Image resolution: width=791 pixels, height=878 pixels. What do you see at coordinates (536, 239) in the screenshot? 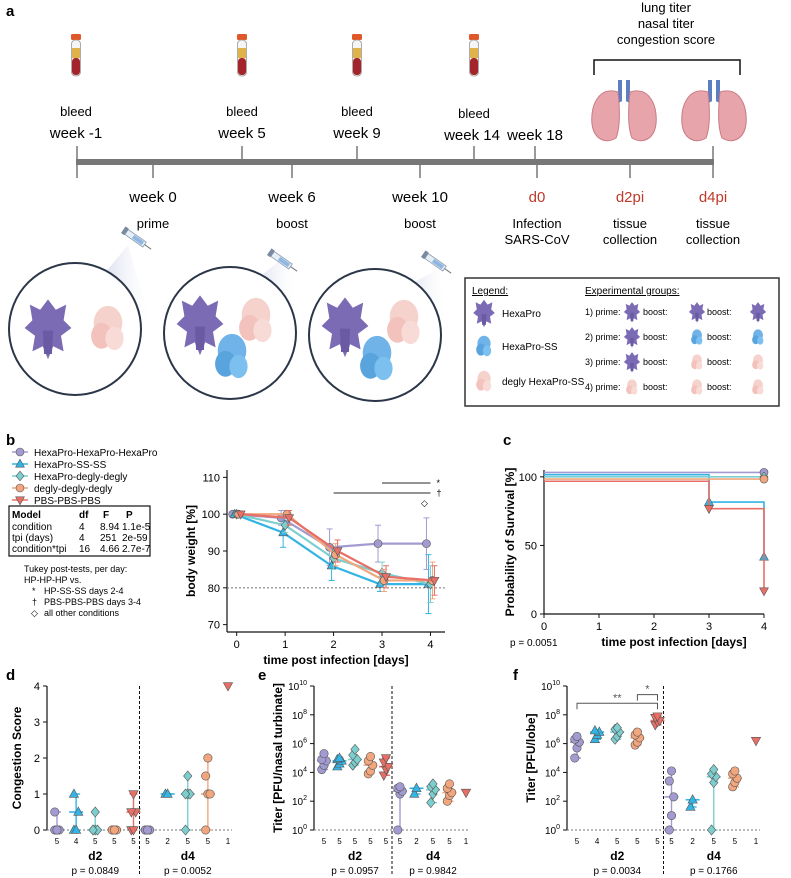
I see `infection-line2: SARS-CoV` at bounding box center [536, 239].